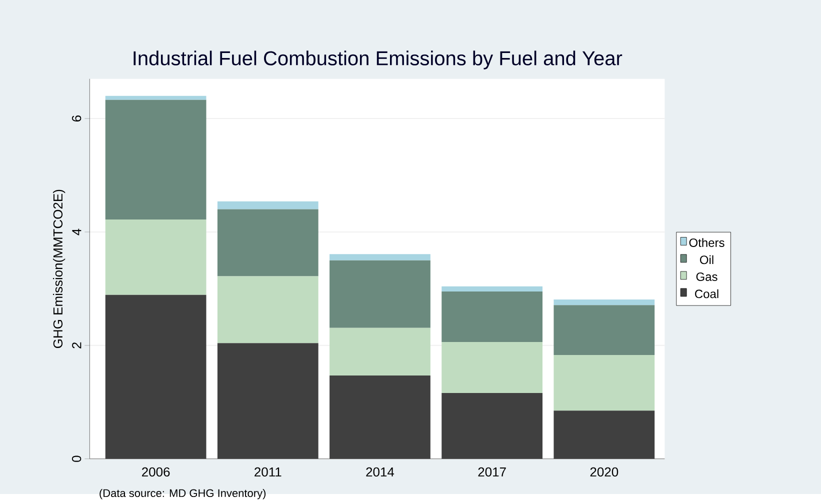 This screenshot has height=503, width=821. Describe the element at coordinates (268, 472) in the screenshot. I see `x-tick-label: 2011` at that location.